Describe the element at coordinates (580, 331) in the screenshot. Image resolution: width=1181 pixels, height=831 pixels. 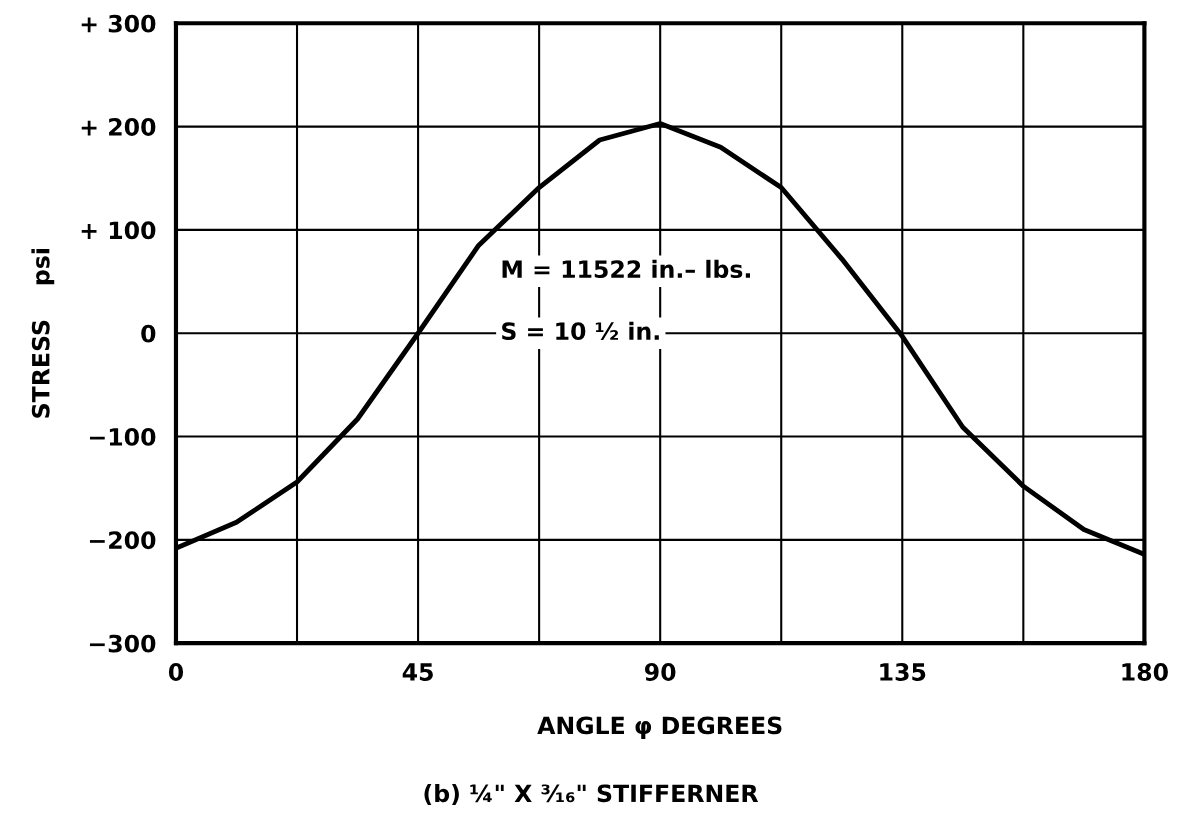
I see `annotation: S = 10 ½ in.` at that location.